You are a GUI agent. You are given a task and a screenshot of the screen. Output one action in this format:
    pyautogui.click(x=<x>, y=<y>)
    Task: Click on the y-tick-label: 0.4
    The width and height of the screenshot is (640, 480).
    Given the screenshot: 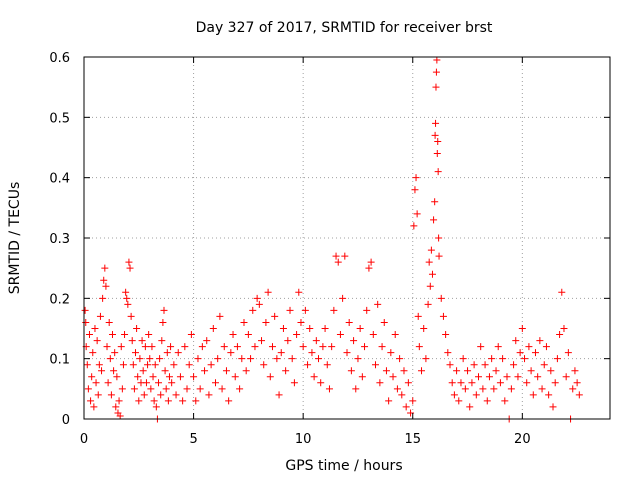 What is the action you would take?
    pyautogui.click(x=59, y=179)
    